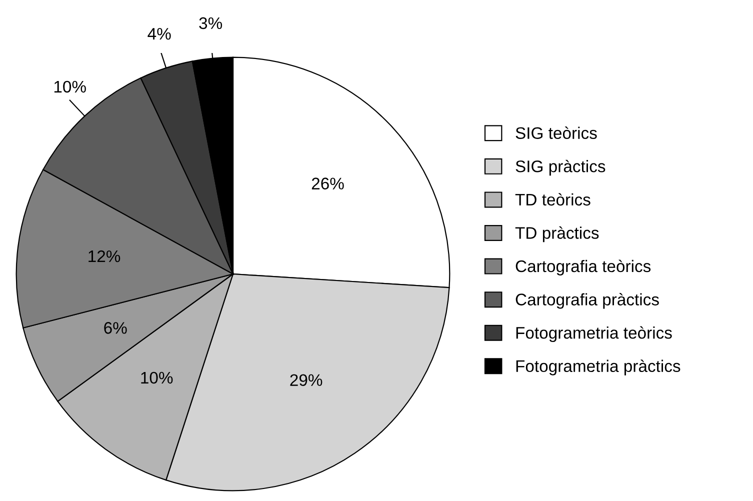 This screenshot has height=501, width=753. I want to click on legend-label: TD teòrics, so click(552, 199).